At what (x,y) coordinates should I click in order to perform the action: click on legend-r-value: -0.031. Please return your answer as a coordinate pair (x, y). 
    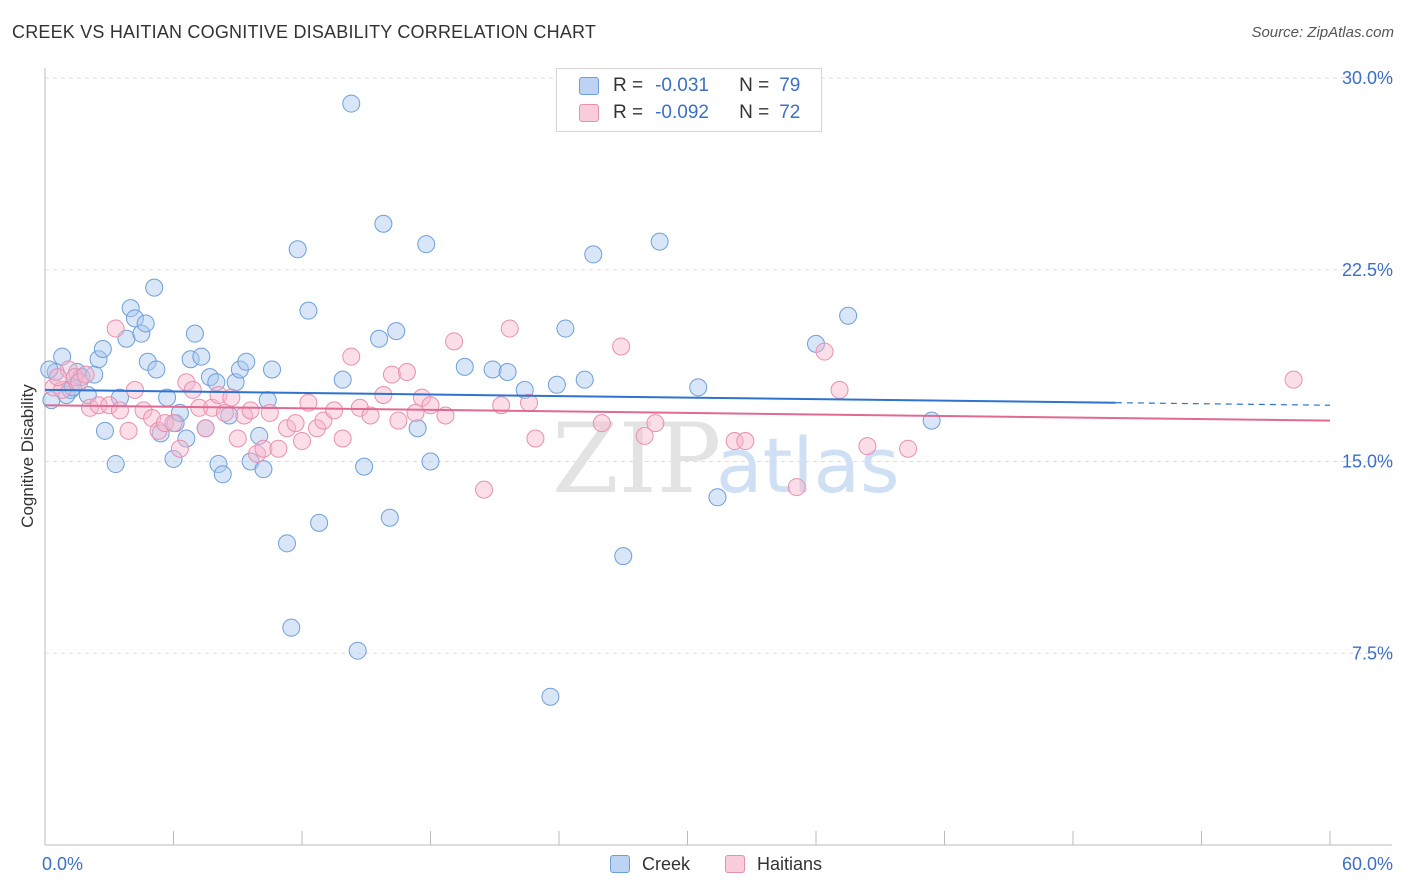
    Looking at the image, I should click on (682, 85).